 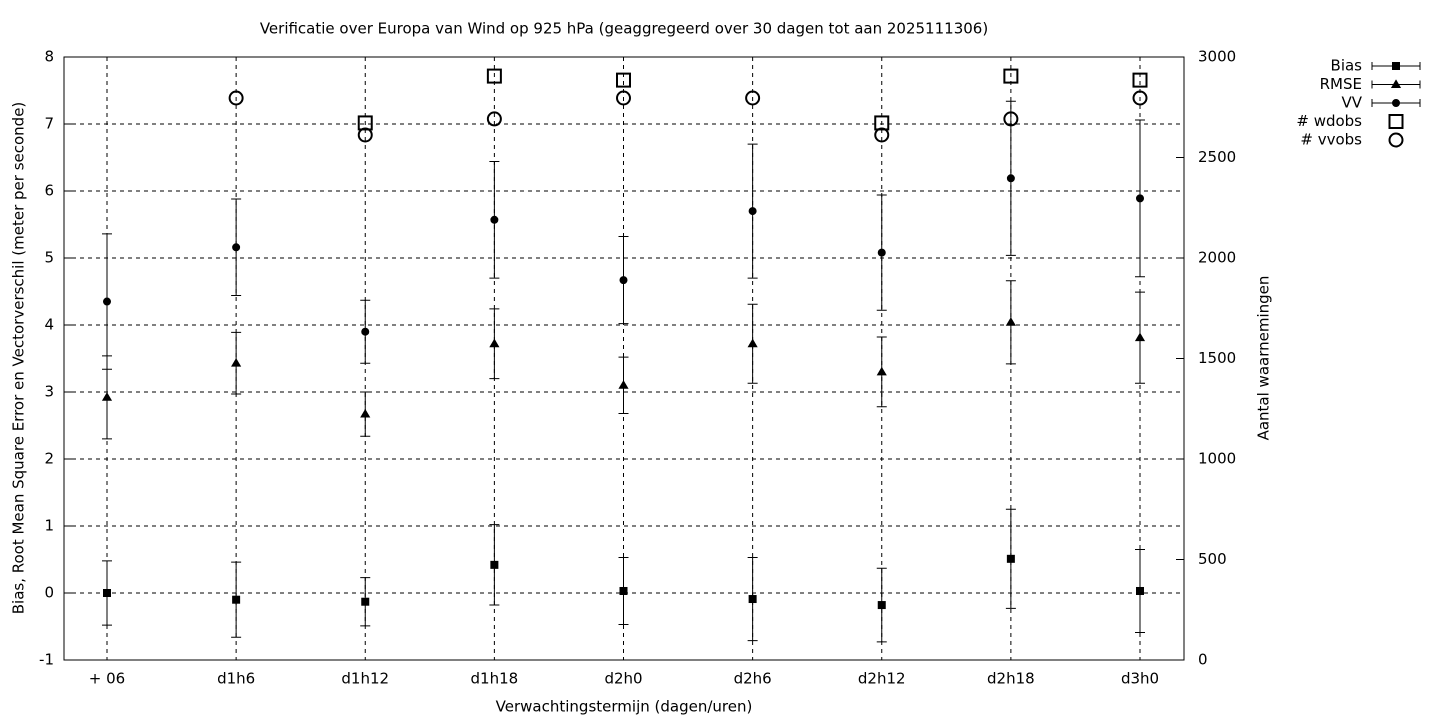 I want to click on x-tick-label: d2h6, so click(x=753, y=679).